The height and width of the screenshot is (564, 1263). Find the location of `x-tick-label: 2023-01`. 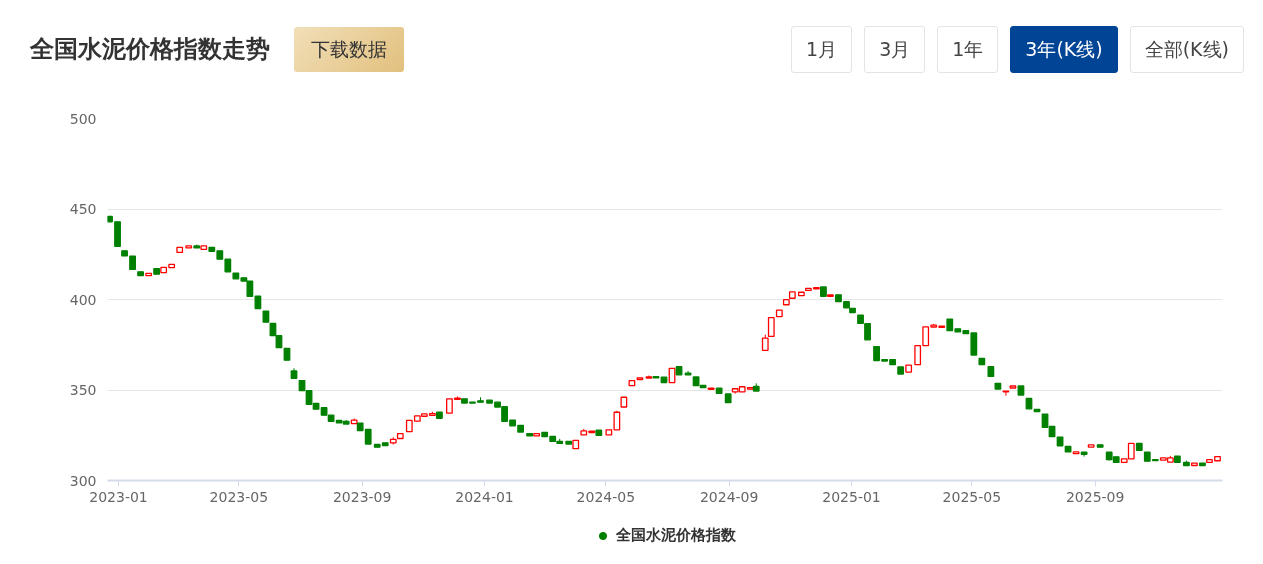

x-tick-label: 2023-01 is located at coordinates (118, 496).